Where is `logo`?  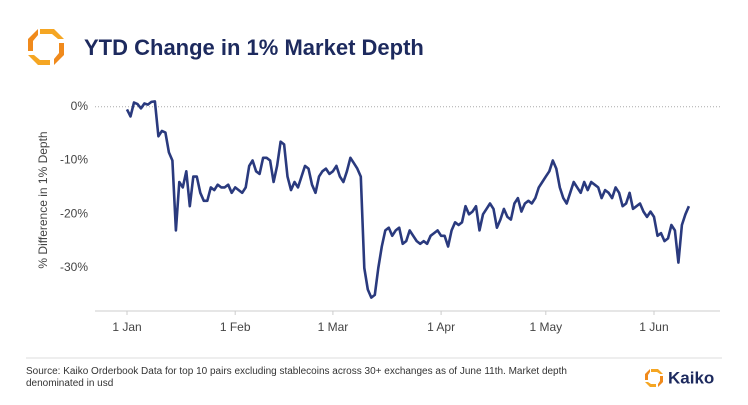
logo is located at coordinates (46, 47).